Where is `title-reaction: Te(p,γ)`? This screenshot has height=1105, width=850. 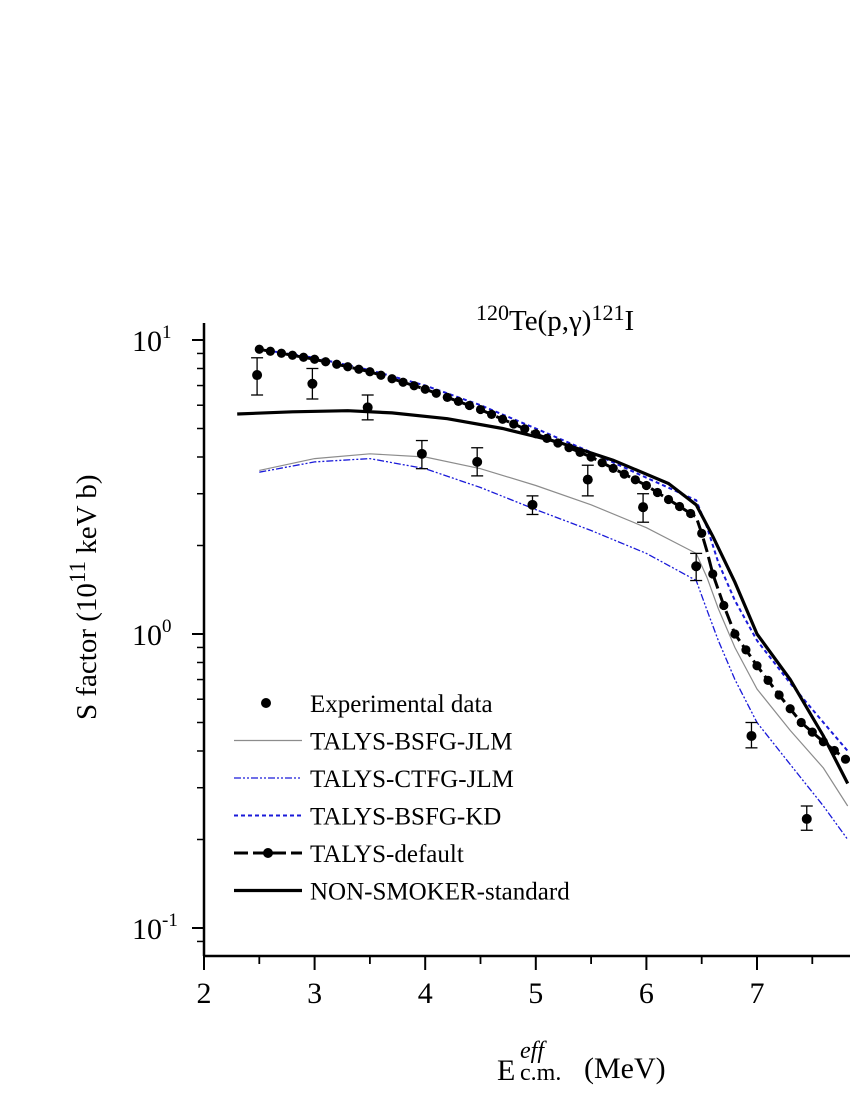
title-reaction: Te(p,γ) is located at coordinates (550, 321).